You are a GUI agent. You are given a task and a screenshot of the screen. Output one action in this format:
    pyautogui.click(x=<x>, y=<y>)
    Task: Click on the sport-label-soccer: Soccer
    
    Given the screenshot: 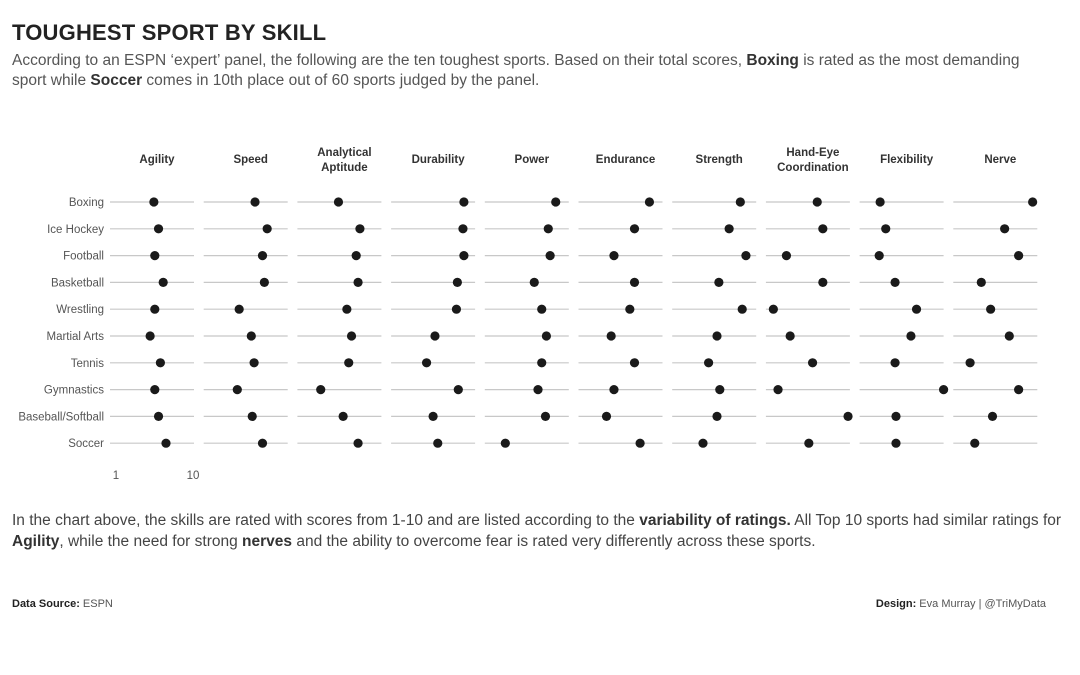 What is the action you would take?
    pyautogui.click(x=86, y=444)
    